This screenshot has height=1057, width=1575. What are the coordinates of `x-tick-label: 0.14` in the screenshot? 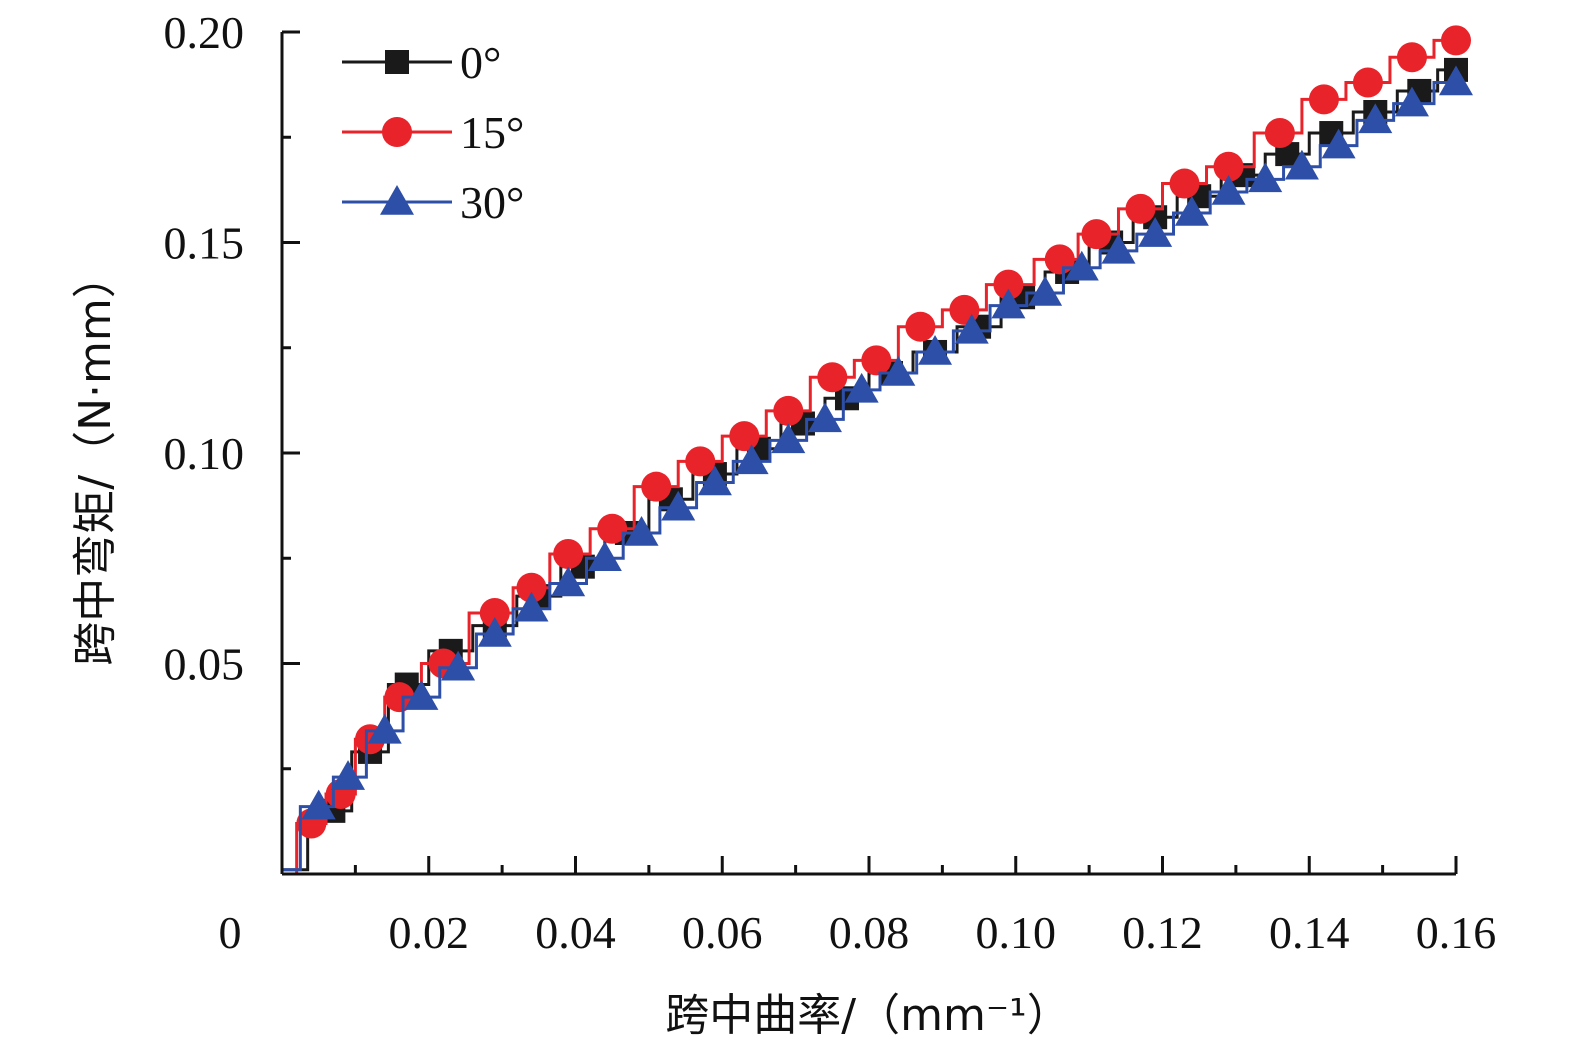 It's located at (1309, 932).